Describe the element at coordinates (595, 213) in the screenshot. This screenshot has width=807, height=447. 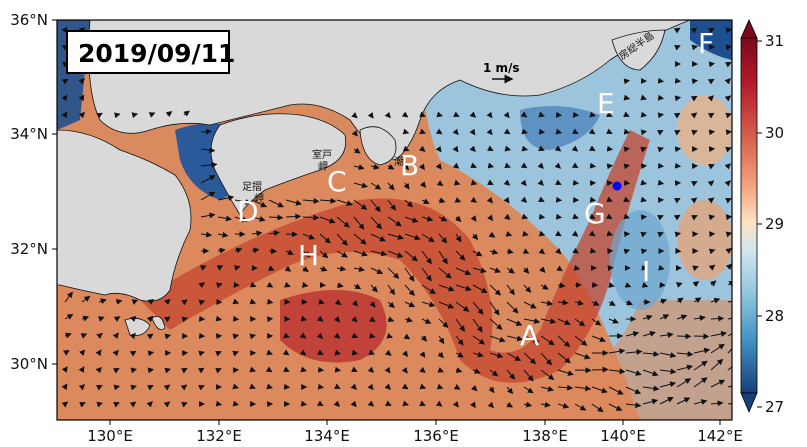
I see `region-label-g: G` at that location.